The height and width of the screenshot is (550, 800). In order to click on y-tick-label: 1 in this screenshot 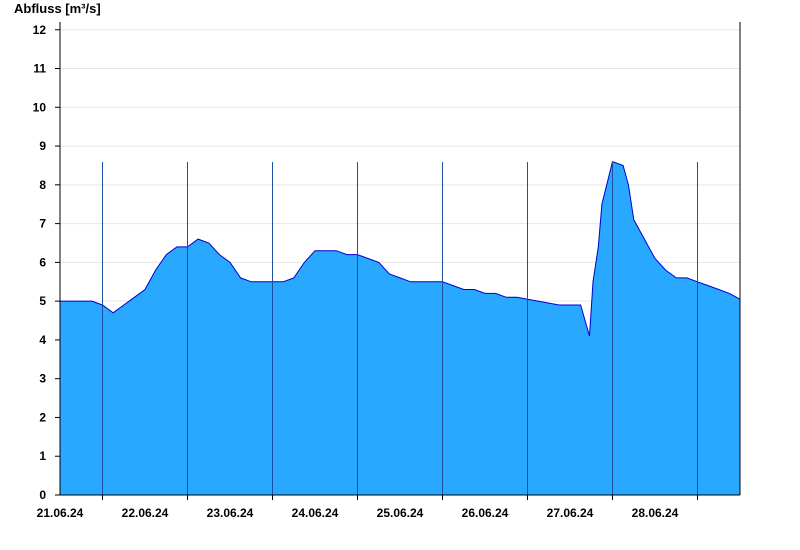, I will do `click(42, 456)`.